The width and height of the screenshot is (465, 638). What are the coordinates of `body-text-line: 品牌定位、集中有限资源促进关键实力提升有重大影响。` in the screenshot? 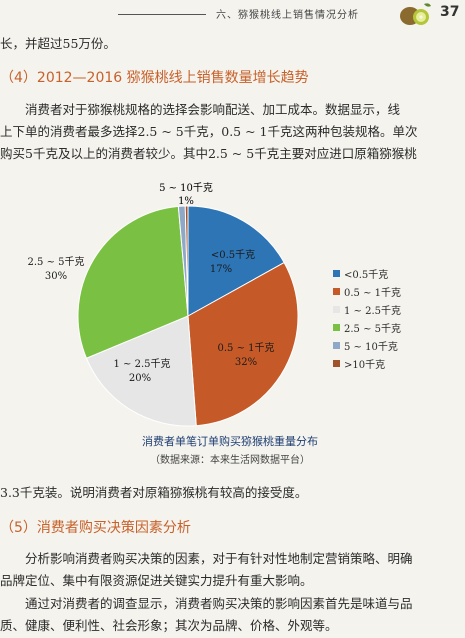 It's located at (156, 580).